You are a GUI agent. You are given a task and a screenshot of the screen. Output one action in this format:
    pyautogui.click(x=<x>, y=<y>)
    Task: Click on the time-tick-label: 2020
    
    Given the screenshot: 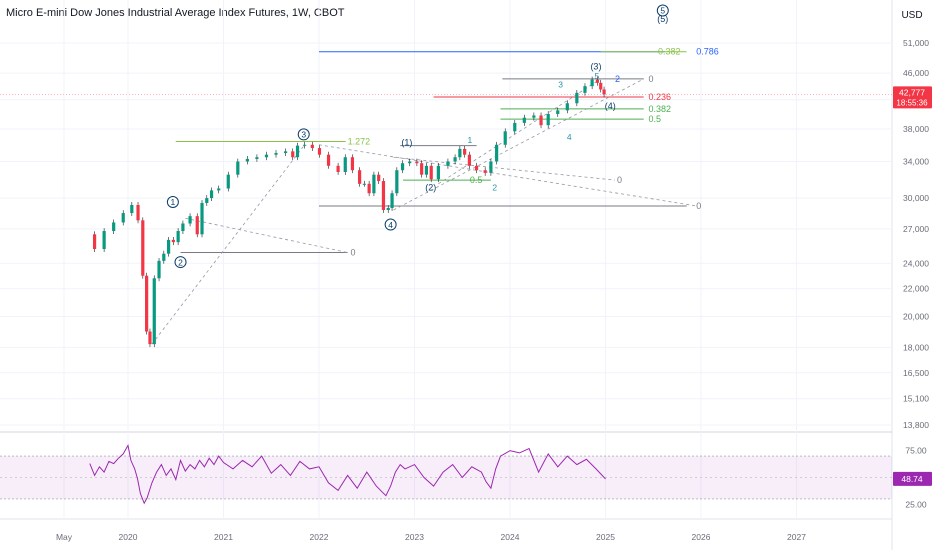 What is the action you would take?
    pyautogui.click(x=128, y=537)
    